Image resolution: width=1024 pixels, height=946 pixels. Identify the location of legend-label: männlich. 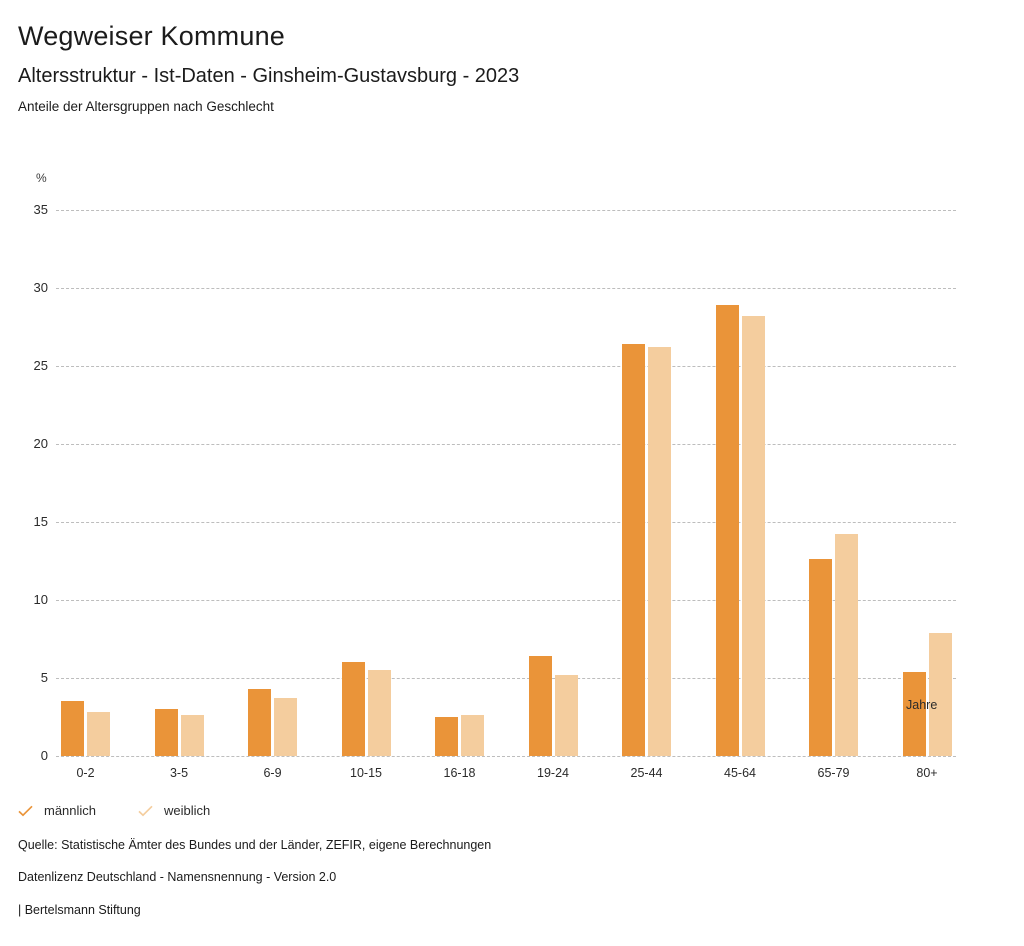
(70, 810).